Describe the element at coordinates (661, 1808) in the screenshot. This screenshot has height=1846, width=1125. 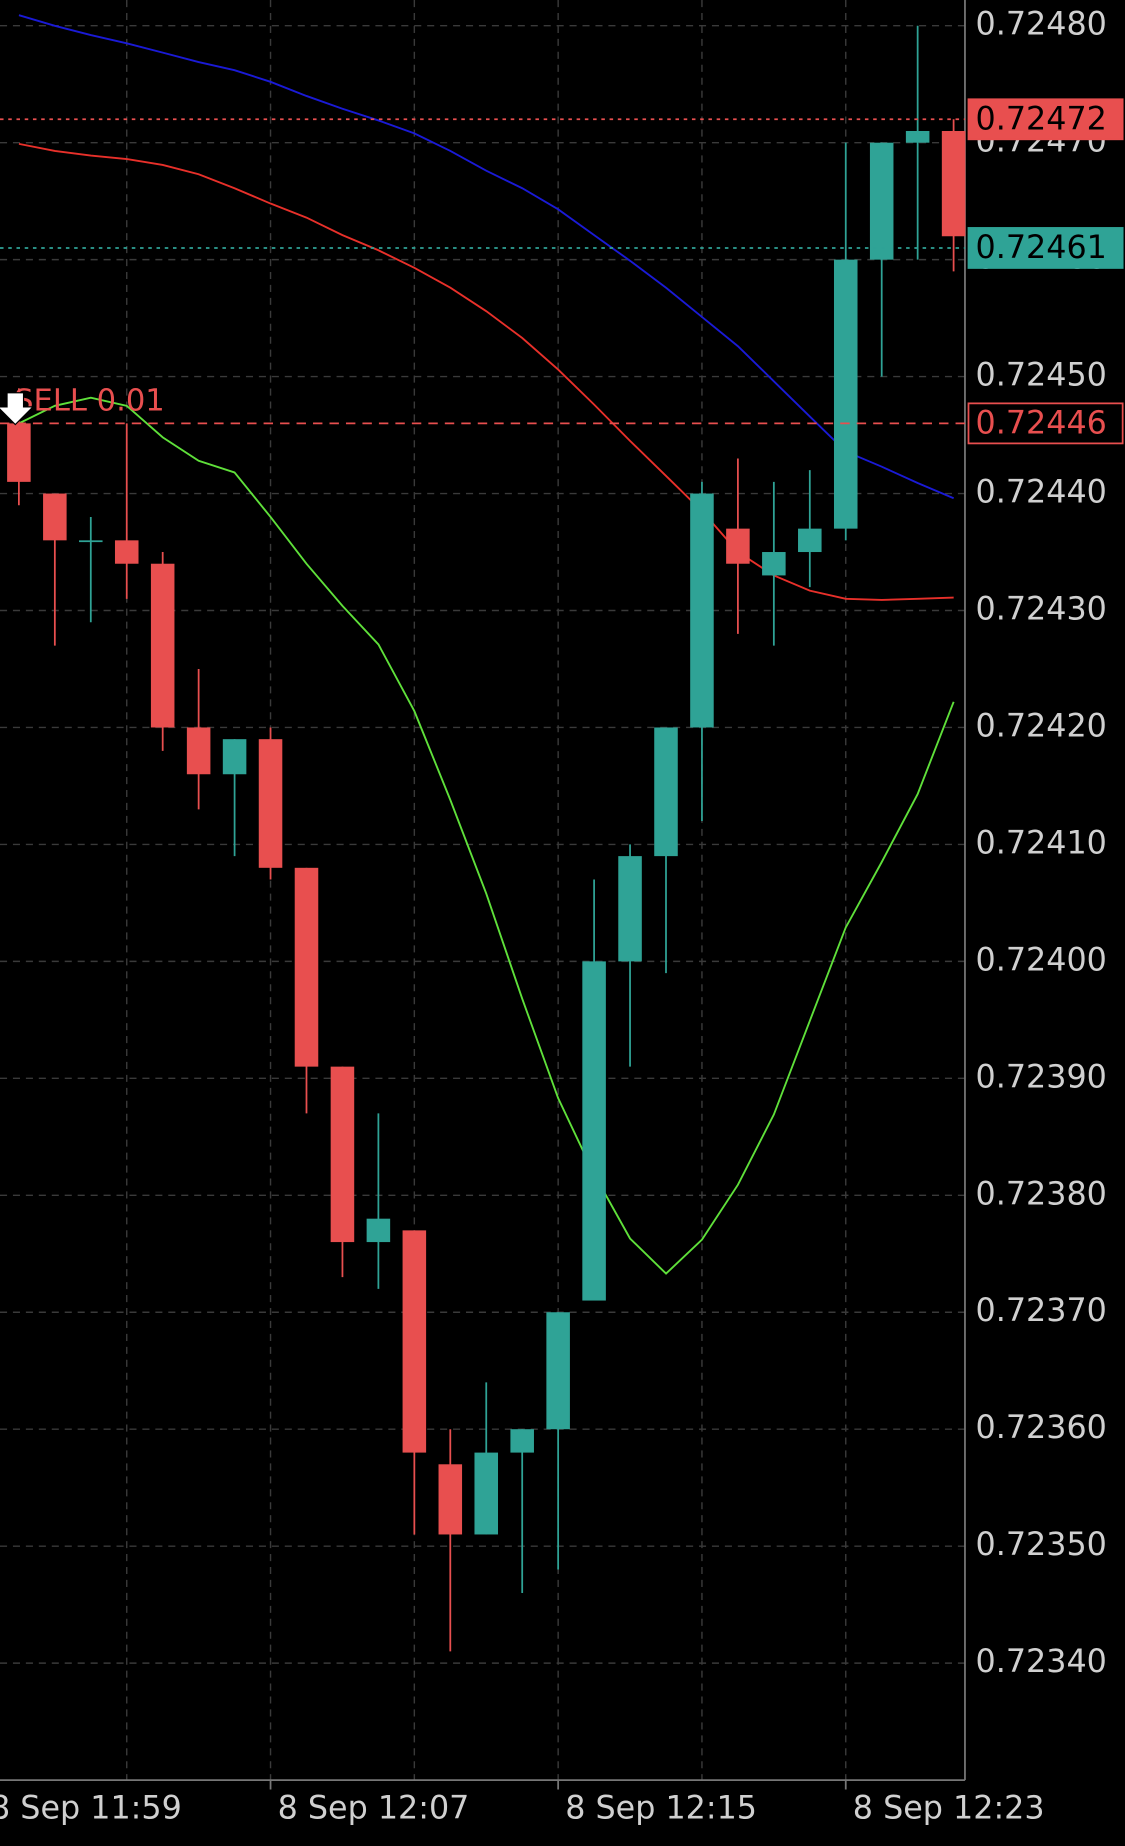
I see `x-tick-label: 8 Sep 12:15` at that location.